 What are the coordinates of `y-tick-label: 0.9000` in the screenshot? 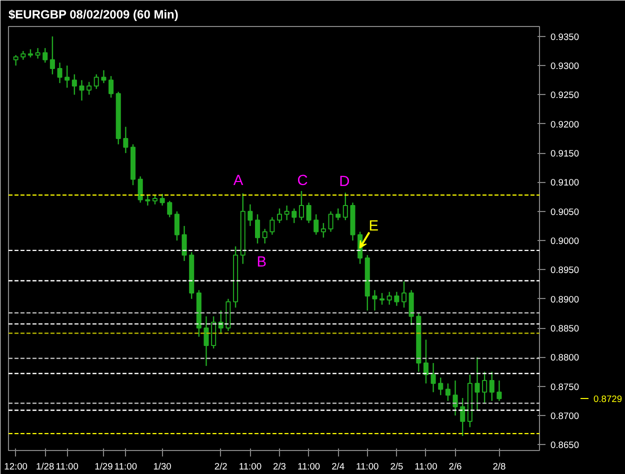 It's located at (565, 241).